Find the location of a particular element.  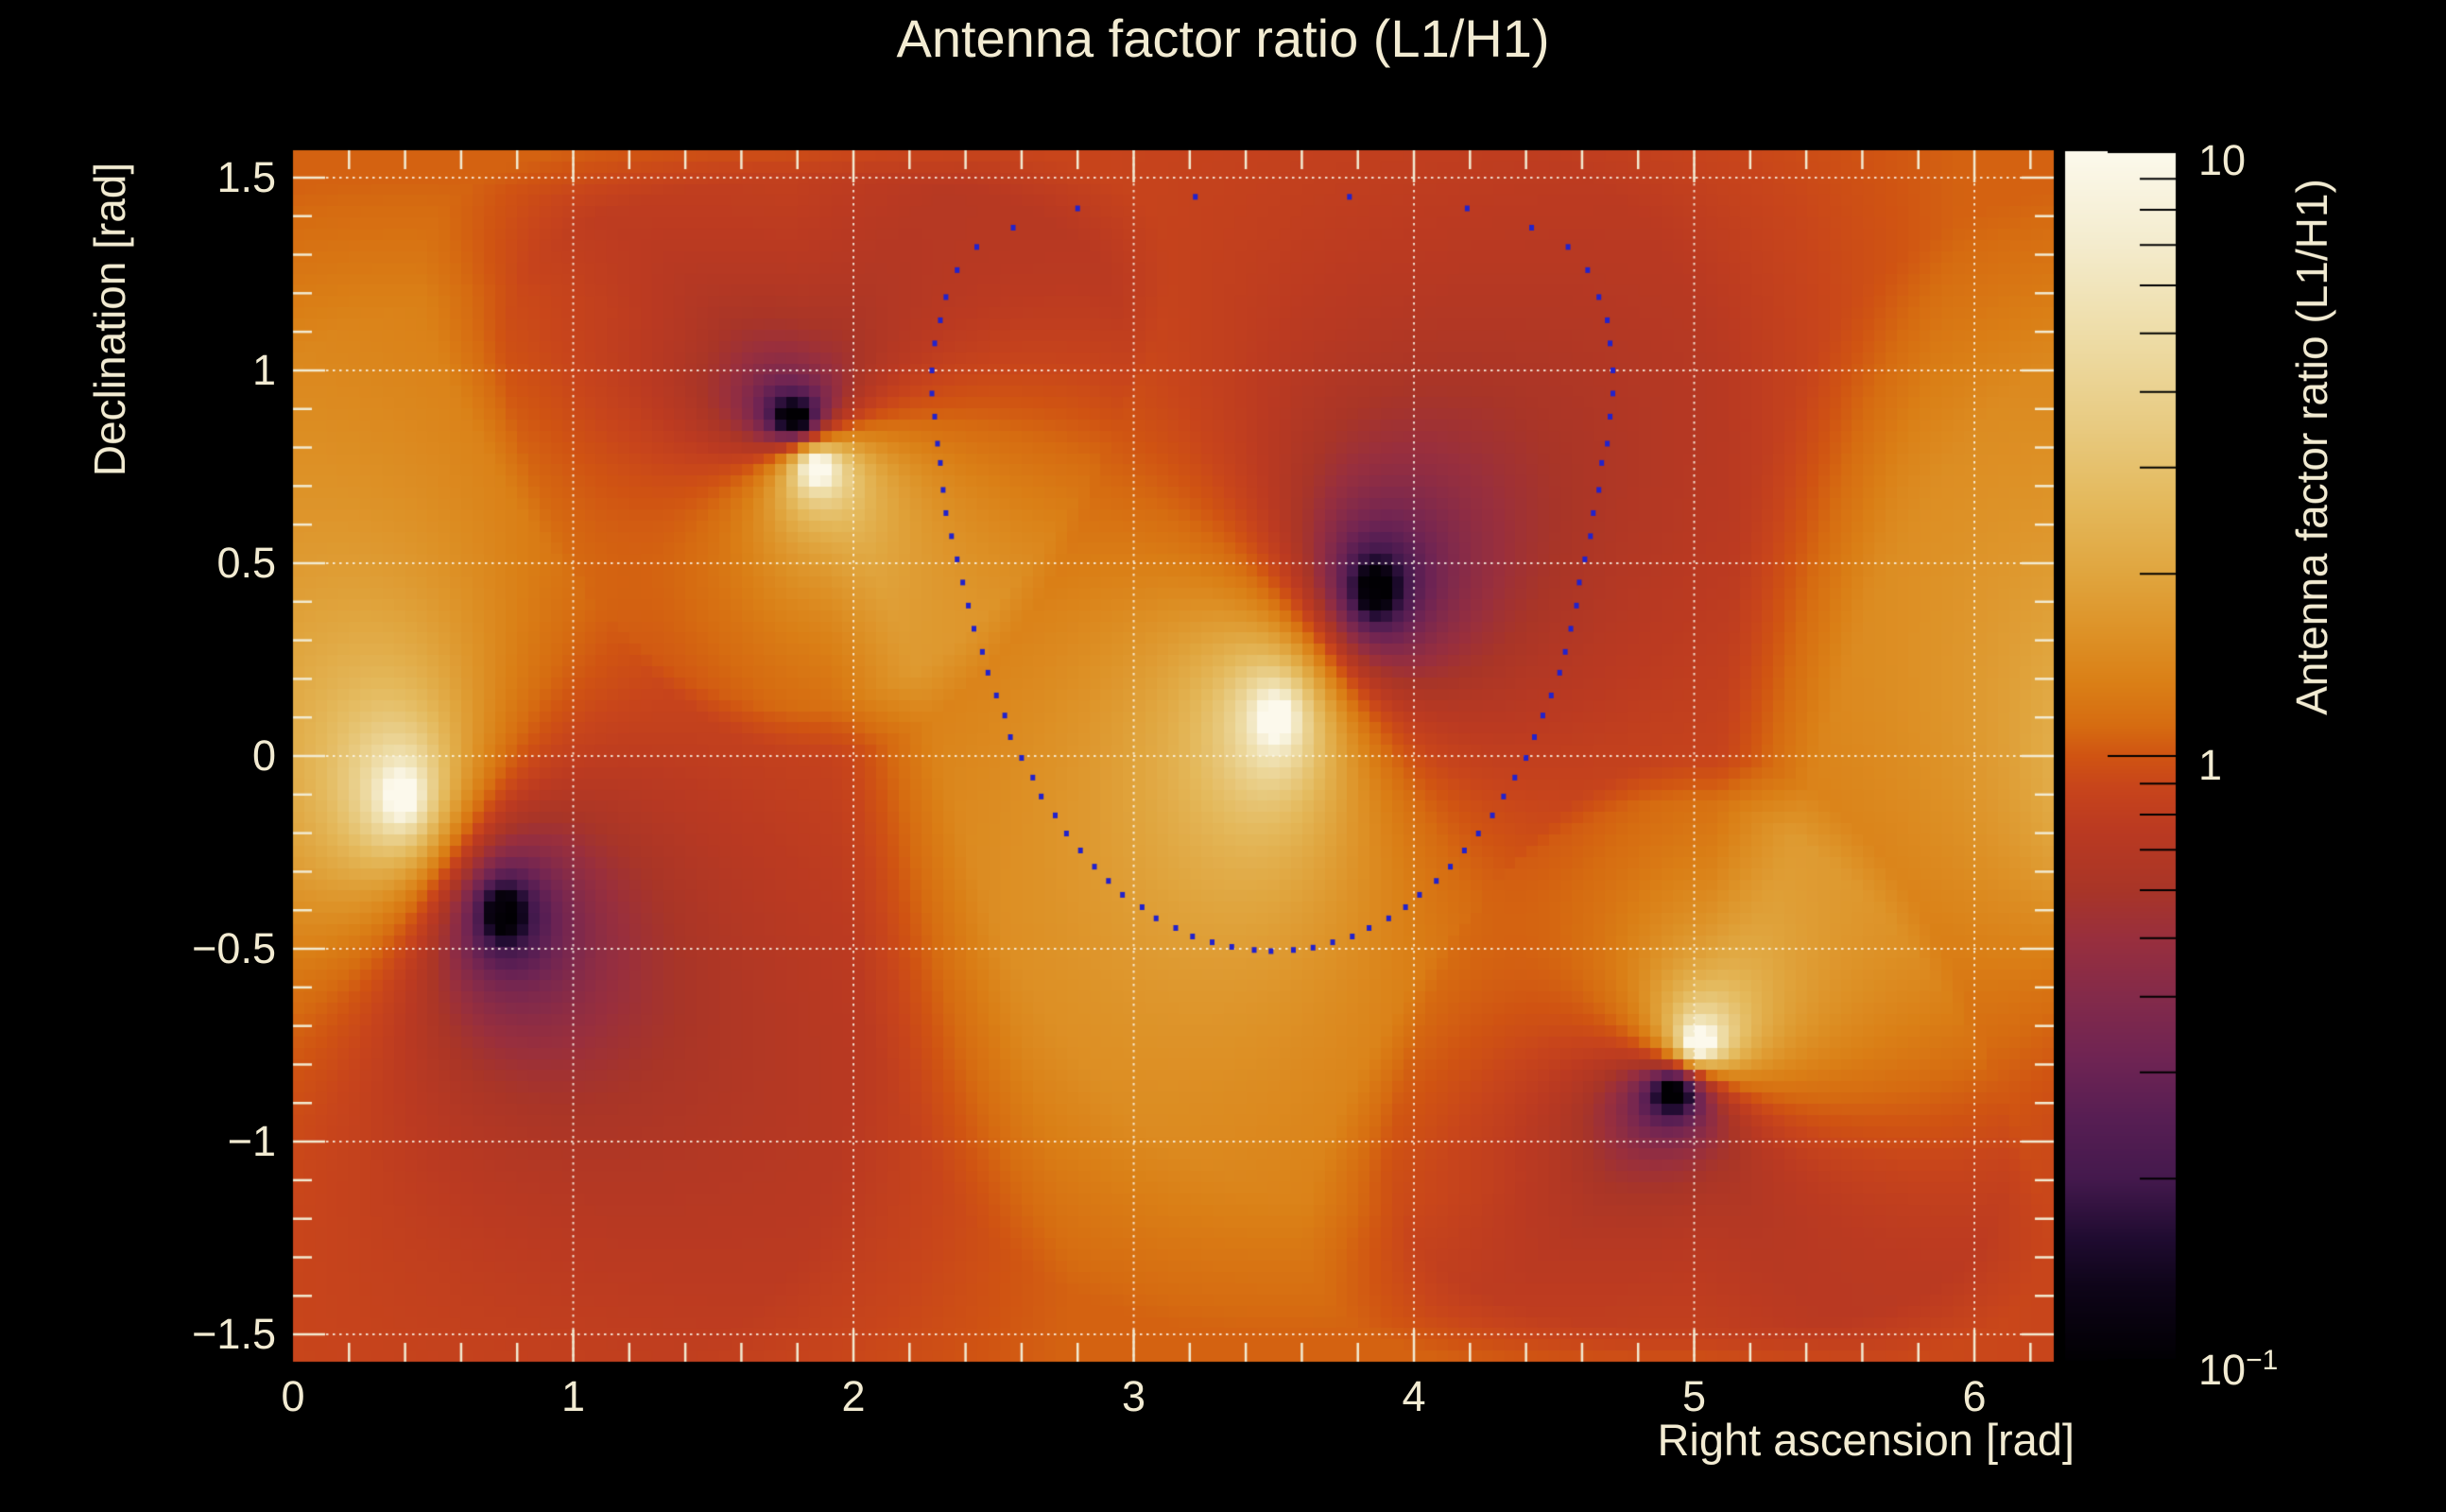

y-tick-label: 0 is located at coordinates (263, 755).